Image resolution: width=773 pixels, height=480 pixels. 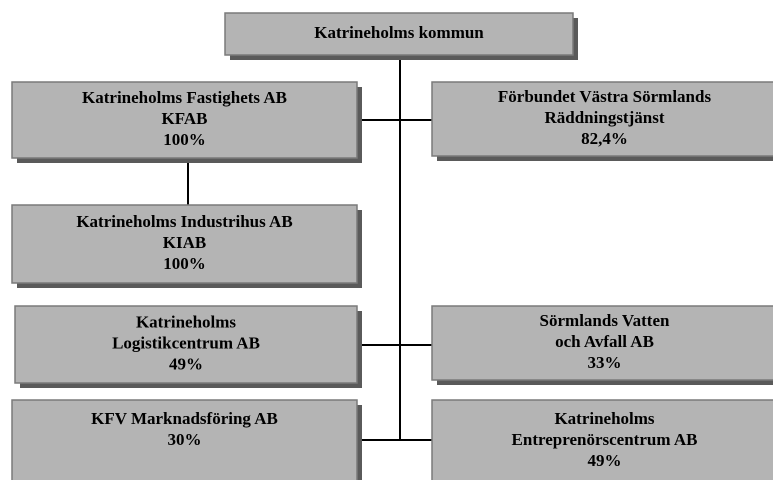 I want to click on node-label: 33%, so click(x=605, y=362).